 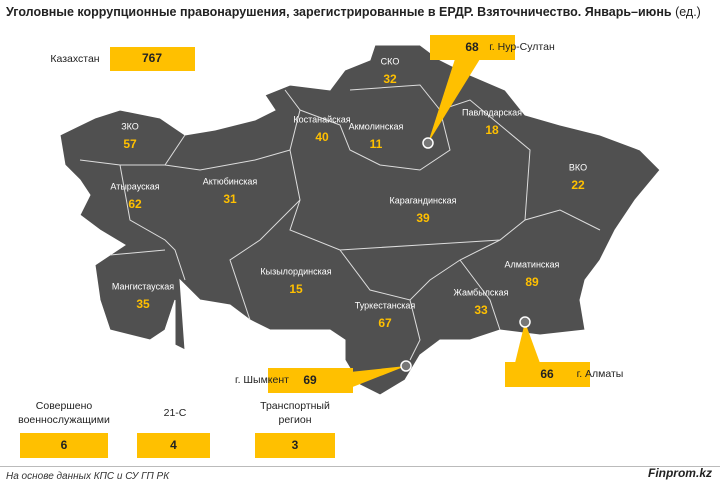 What do you see at coordinates (130, 144) in the screenshot?
I see `region-value: 57` at bounding box center [130, 144].